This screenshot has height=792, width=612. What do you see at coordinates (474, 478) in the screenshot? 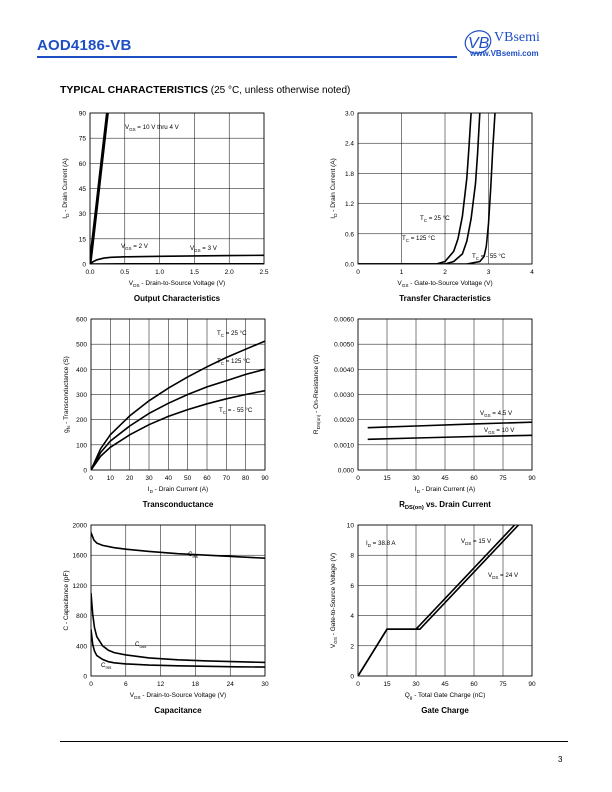
I see `x-tick-label: 60` at bounding box center [474, 478].